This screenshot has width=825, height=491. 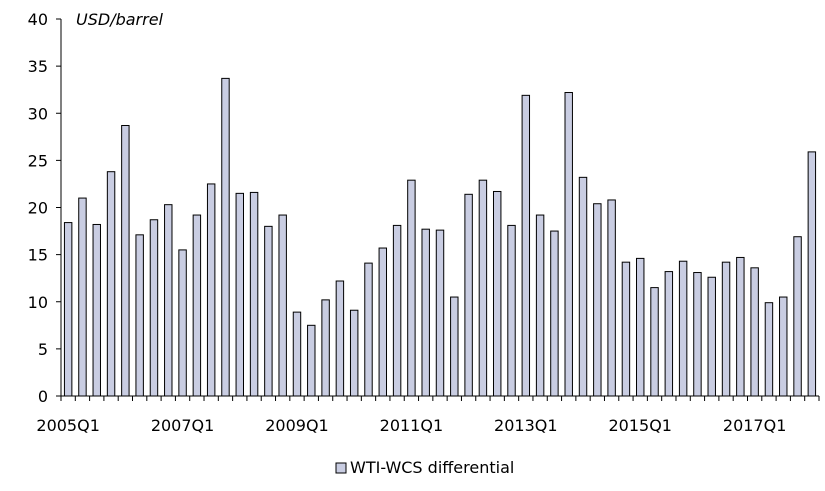 What do you see at coordinates (68, 425) in the screenshot?
I see `x-tick-label: 2005Q1` at bounding box center [68, 425].